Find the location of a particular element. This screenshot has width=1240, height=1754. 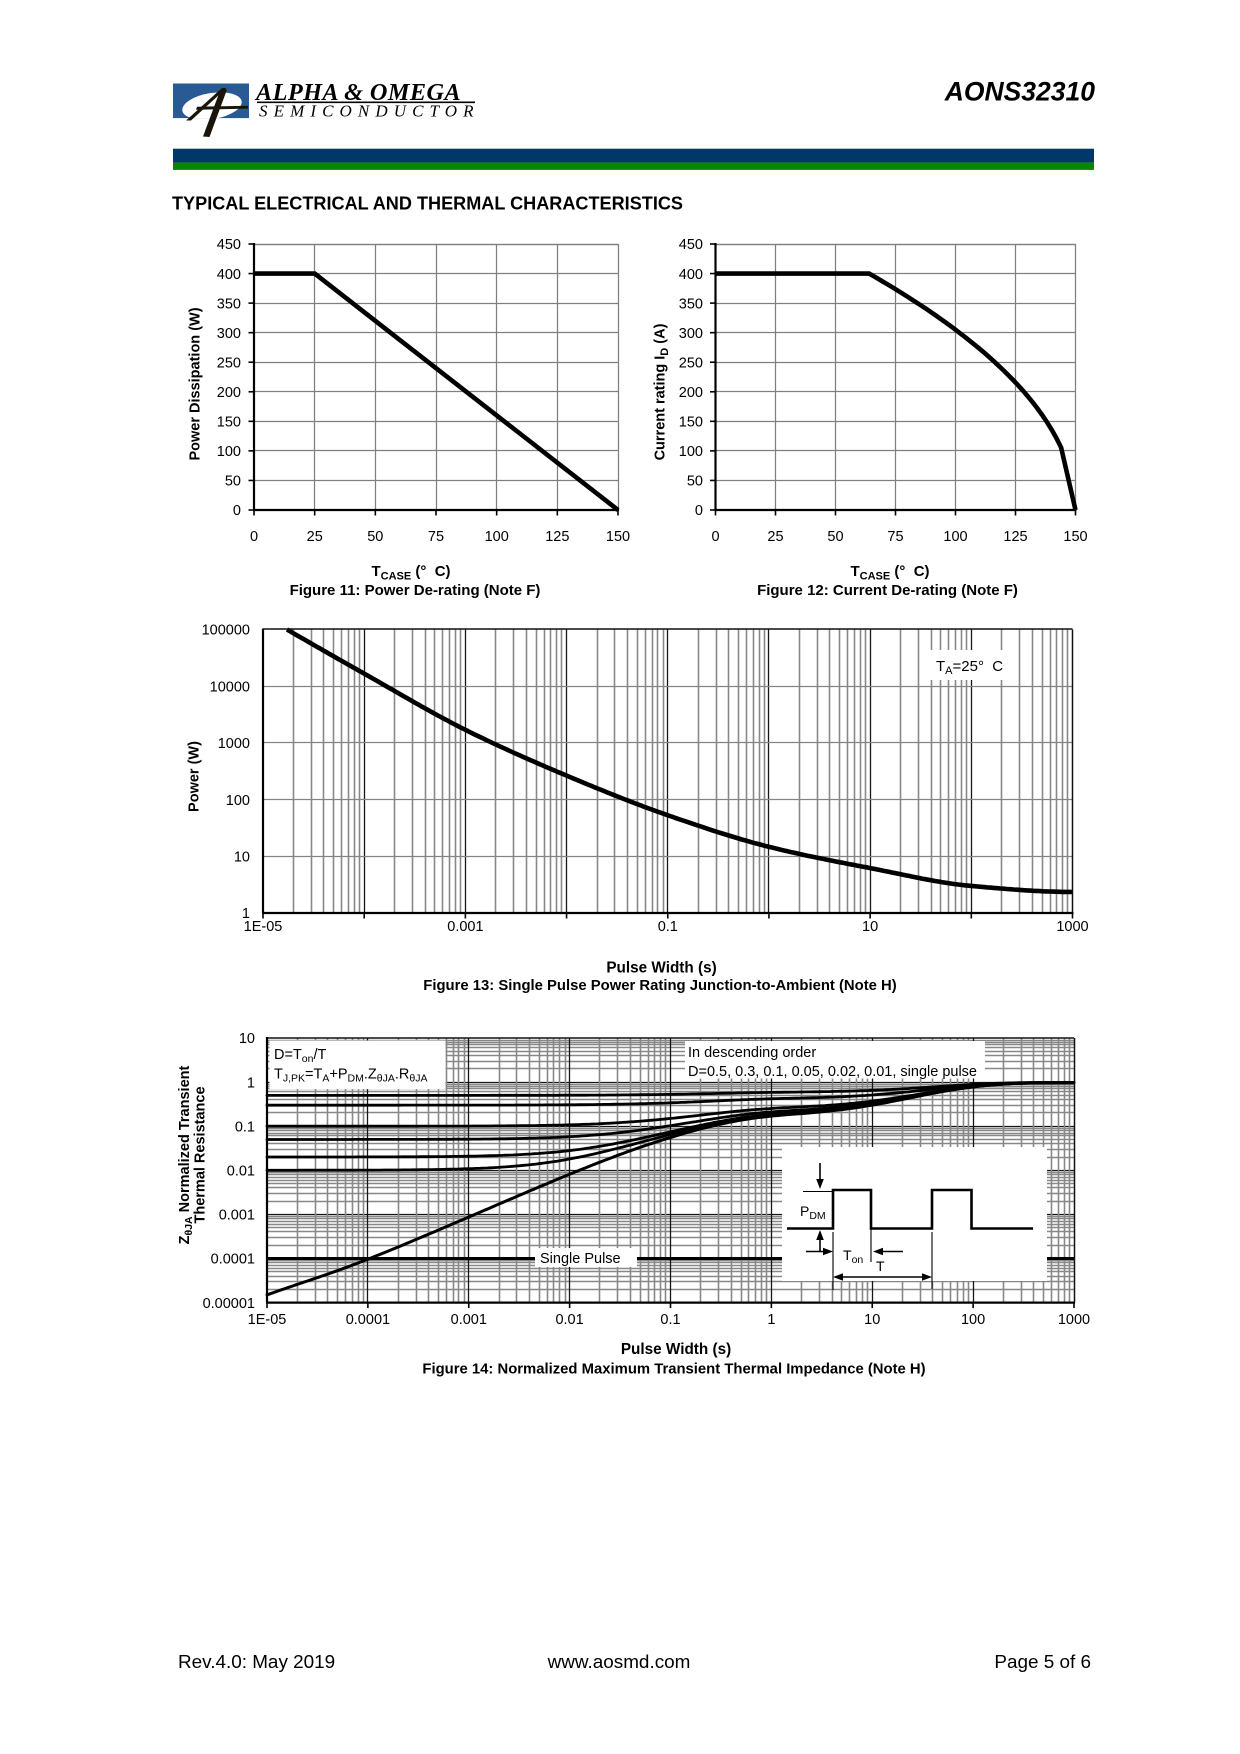

svg-text: Power Dissipation (W) is located at coordinates (196, 383).